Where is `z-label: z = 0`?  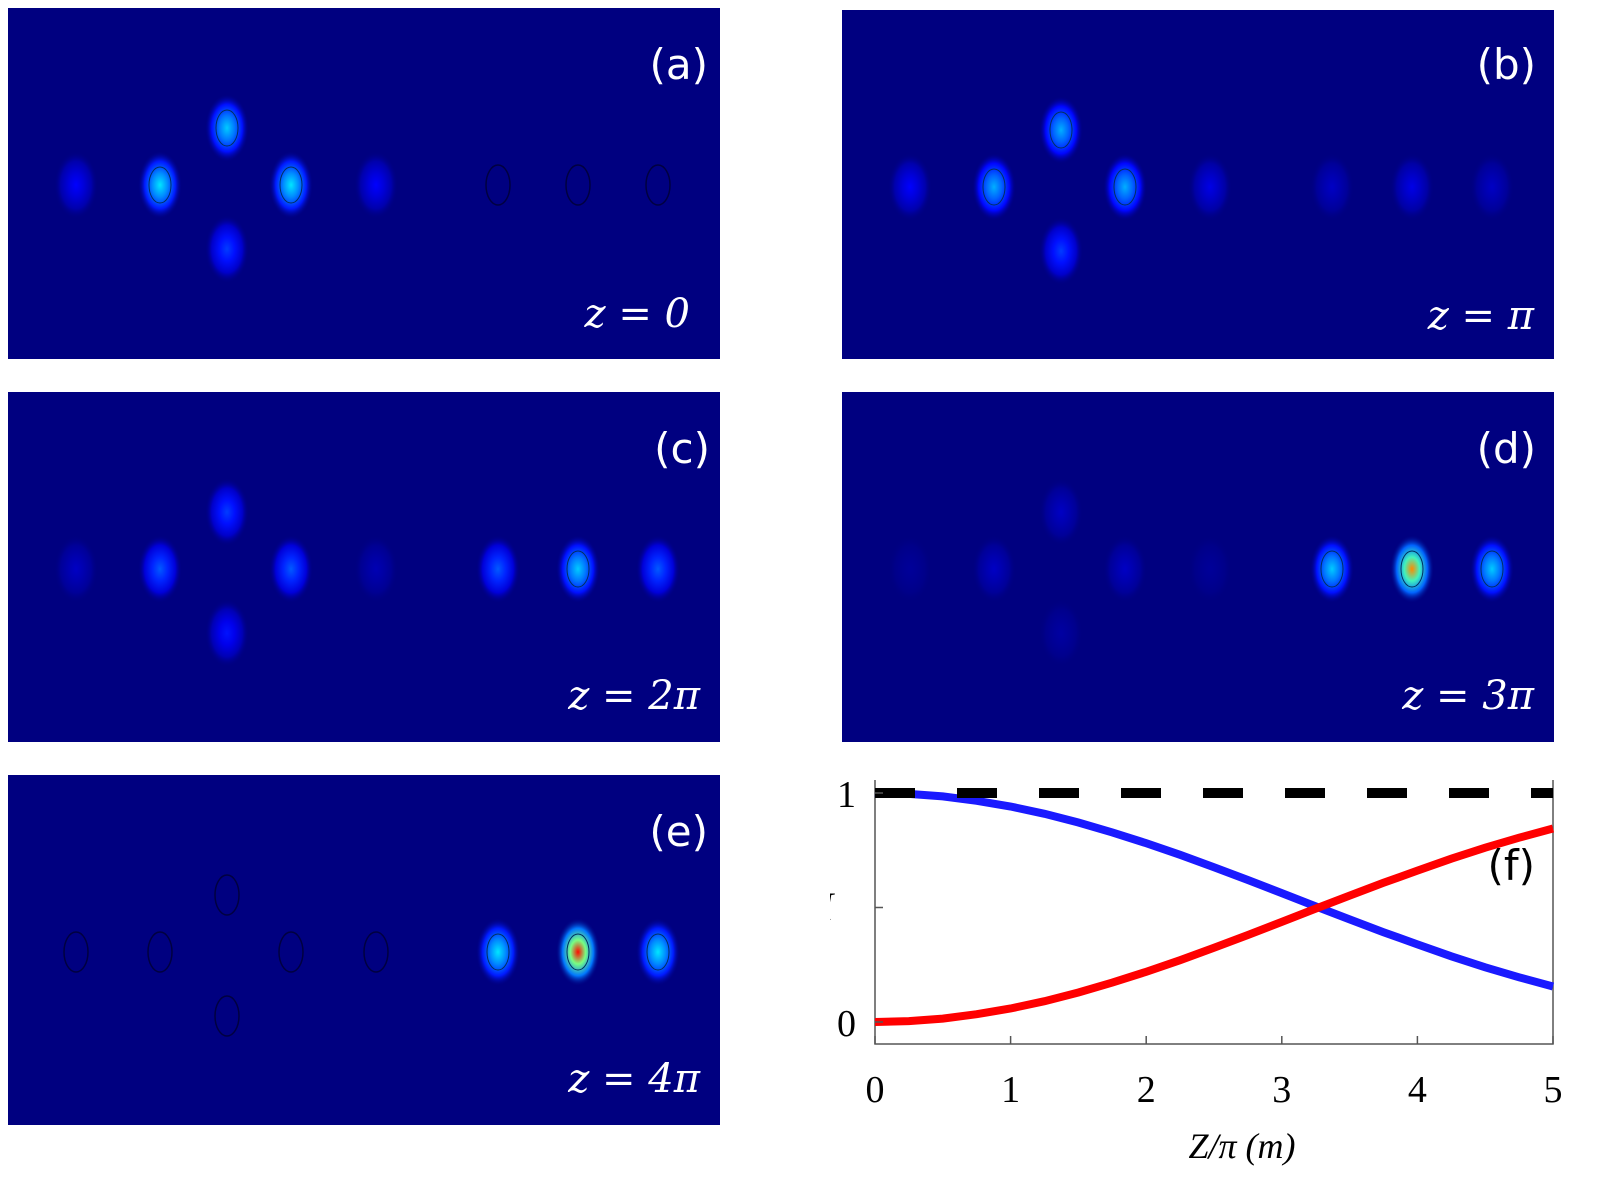 z-label: z = 0 is located at coordinates (637, 314).